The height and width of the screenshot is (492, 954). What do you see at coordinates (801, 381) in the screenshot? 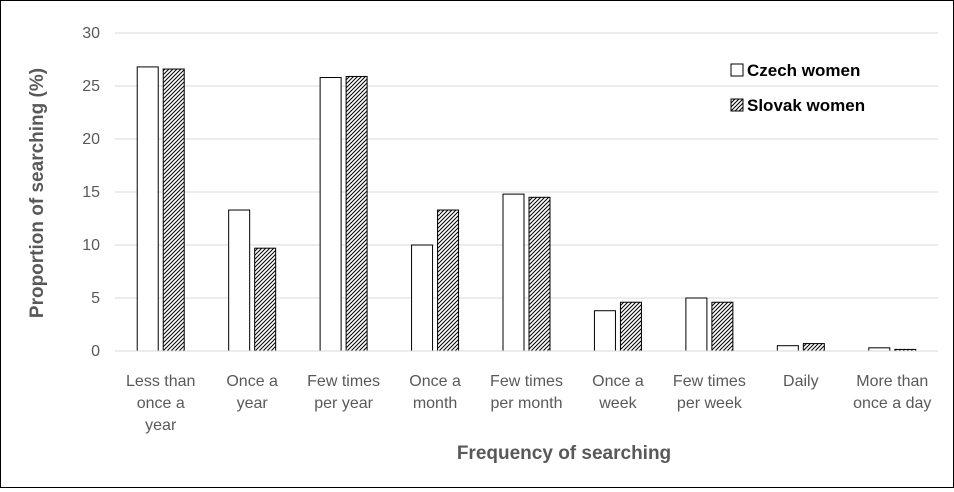
I see `x-category-label: Daily` at bounding box center [801, 381].